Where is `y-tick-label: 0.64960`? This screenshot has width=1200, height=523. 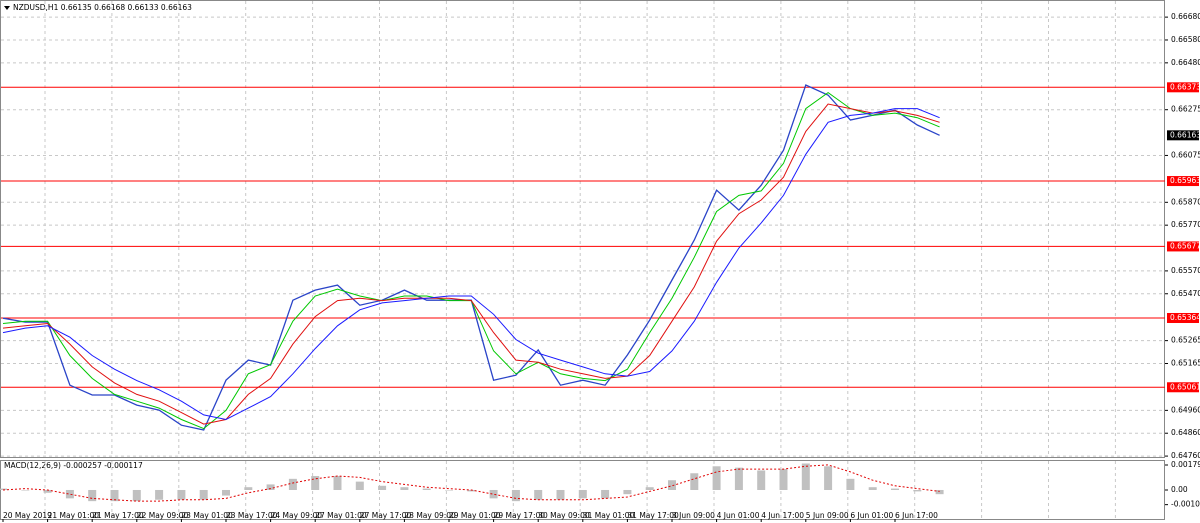
y-tick-label: 0.64960 is located at coordinates (1185, 409).